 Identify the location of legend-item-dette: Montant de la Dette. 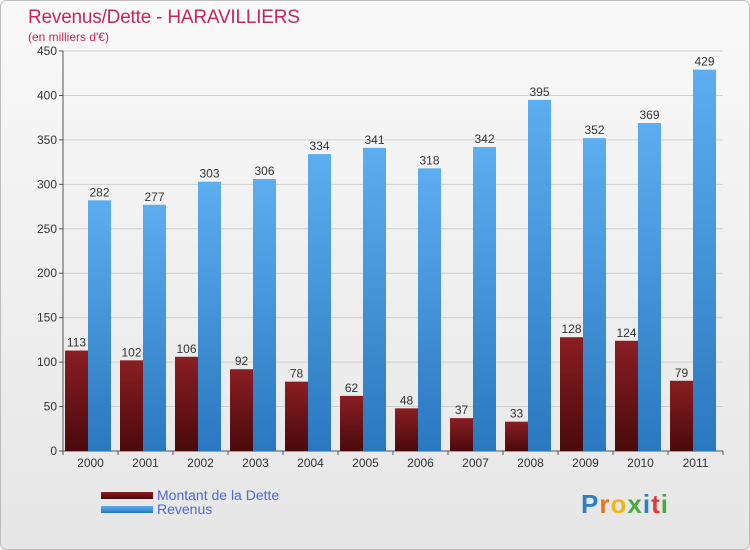
(190, 495).